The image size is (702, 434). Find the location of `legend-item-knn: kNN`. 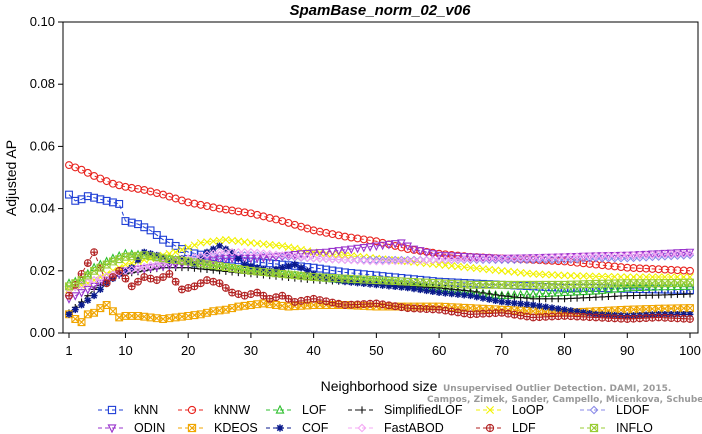

legend-item-knn: kNN is located at coordinates (128, 410).